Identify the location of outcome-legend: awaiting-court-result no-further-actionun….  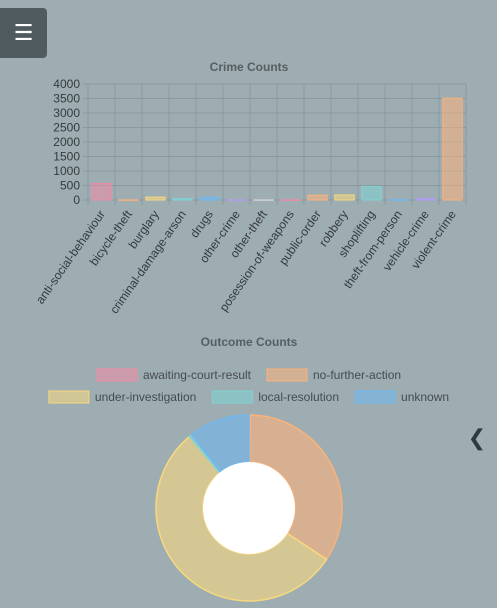
(248, 386).